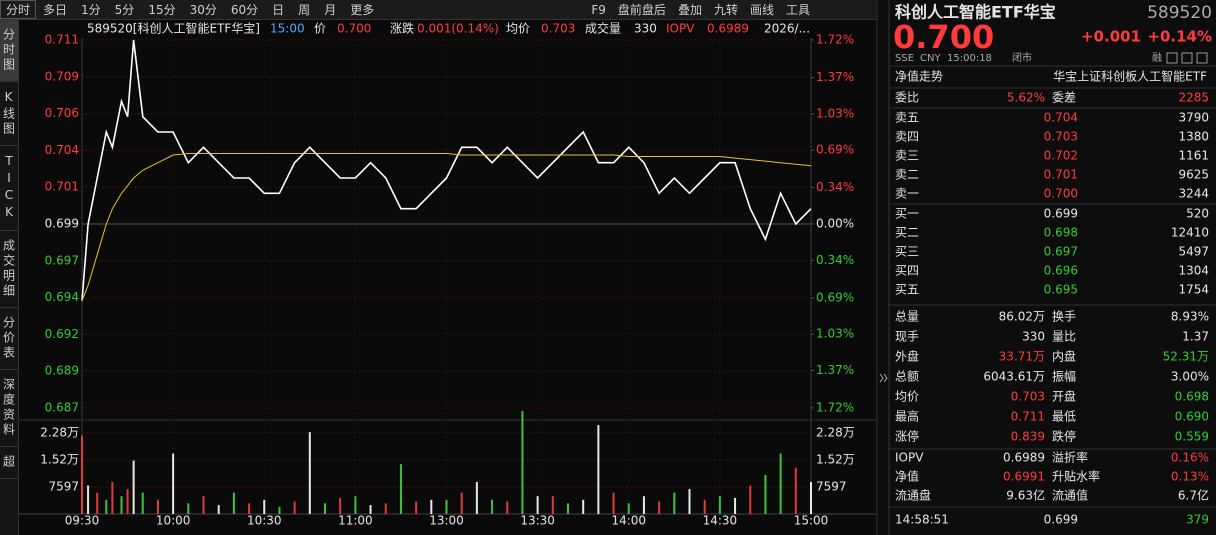 The height and width of the screenshot is (535, 1216). What do you see at coordinates (162, 10) in the screenshot?
I see `period-tab: 15分` at bounding box center [162, 10].